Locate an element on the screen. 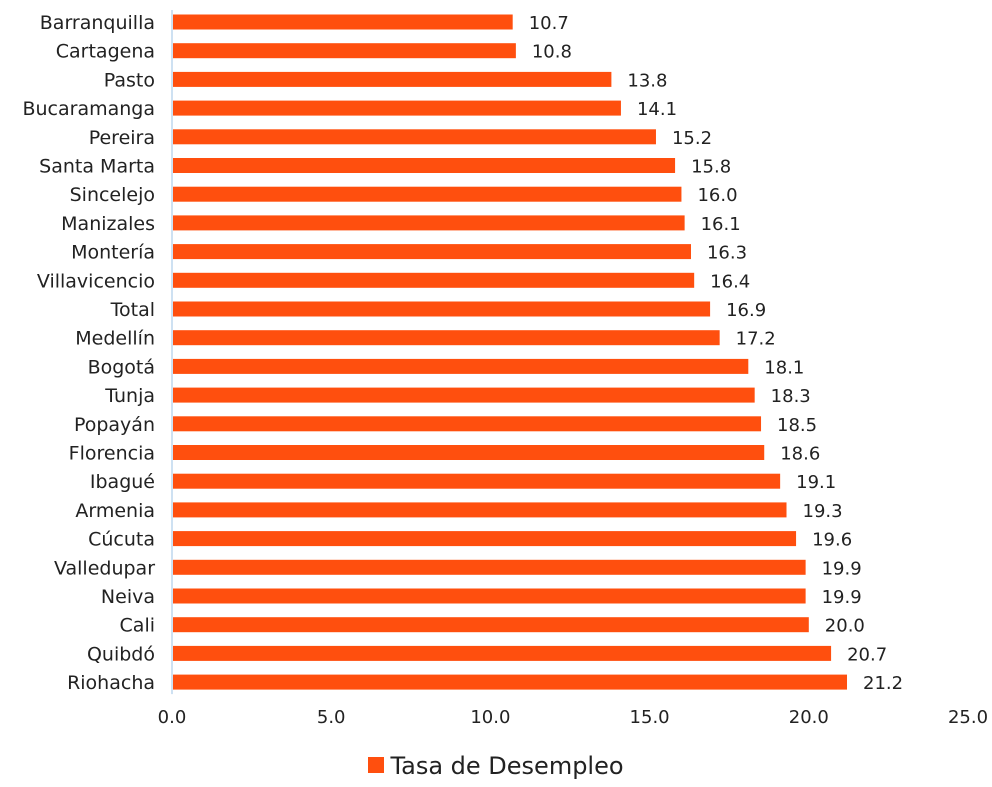 This screenshot has width=992, height=787. category-label: Armenia is located at coordinates (115, 511).